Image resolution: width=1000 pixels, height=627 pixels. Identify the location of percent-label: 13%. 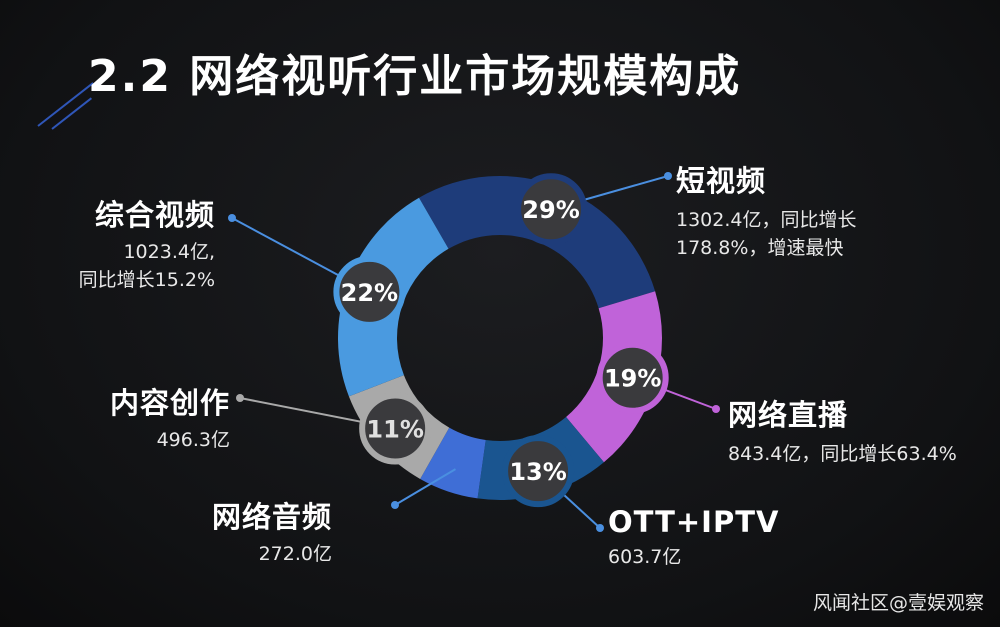
(537, 472).